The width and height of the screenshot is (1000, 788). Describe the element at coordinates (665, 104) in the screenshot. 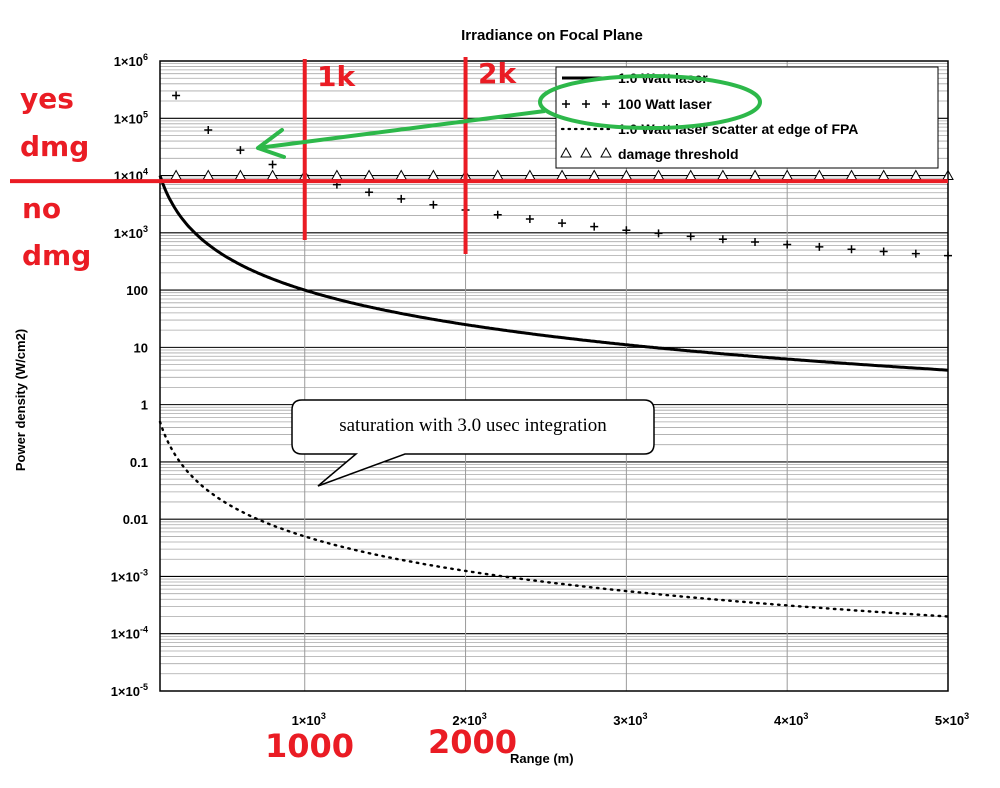

I see `legend-label-100w: 100 Watt laser` at that location.